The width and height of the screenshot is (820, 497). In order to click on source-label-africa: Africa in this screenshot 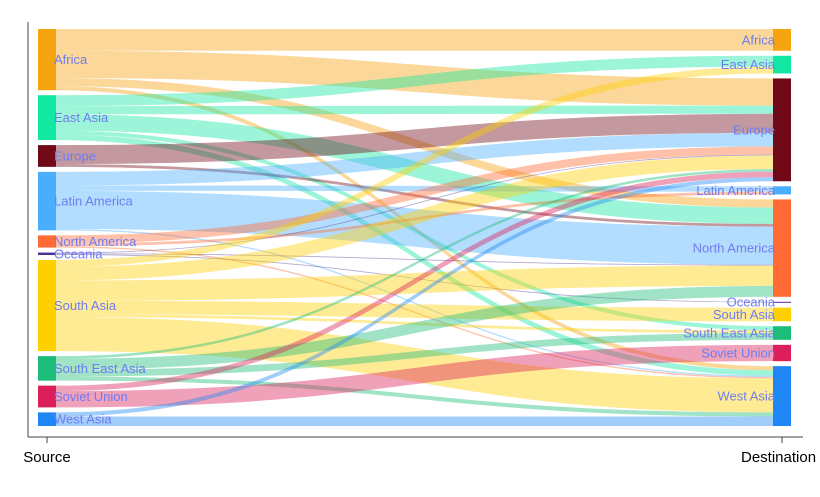, I will do `click(71, 59)`.